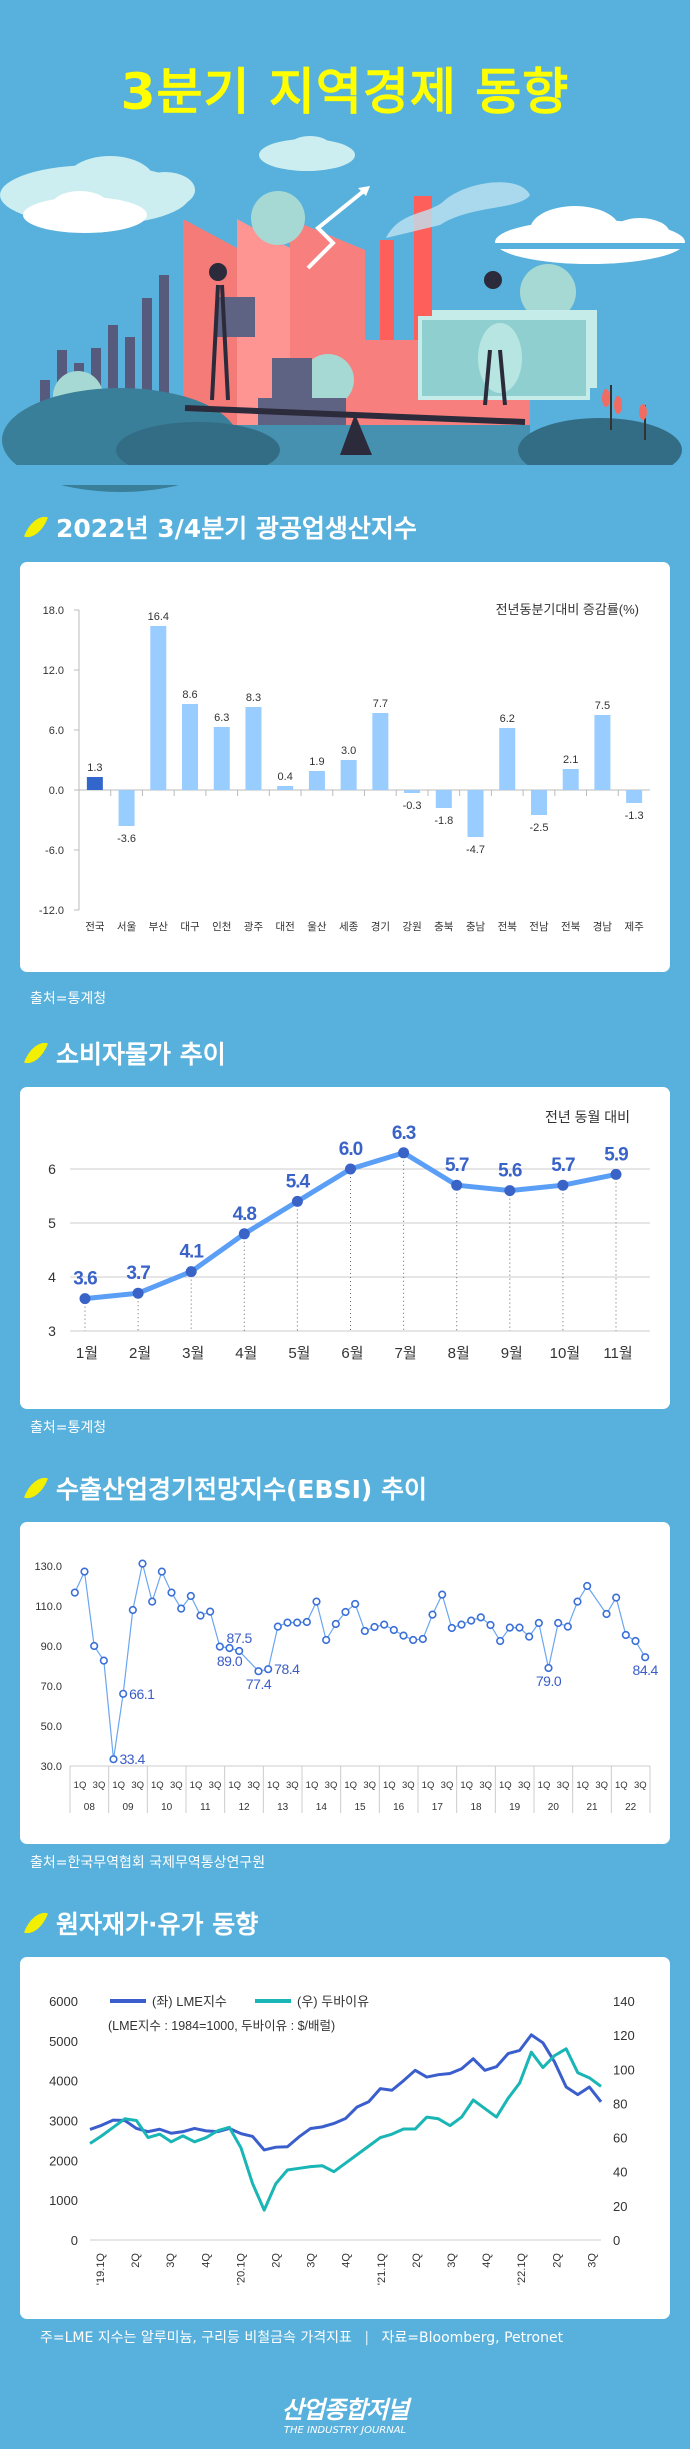  I want to click on year-label: 22, so click(631, 1807).